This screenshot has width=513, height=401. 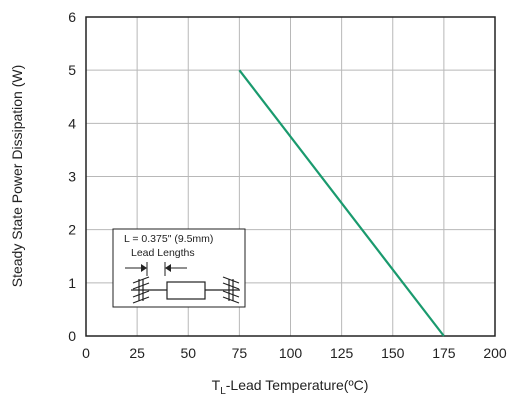 I want to click on x-tick-label: 150, so click(x=393, y=353).